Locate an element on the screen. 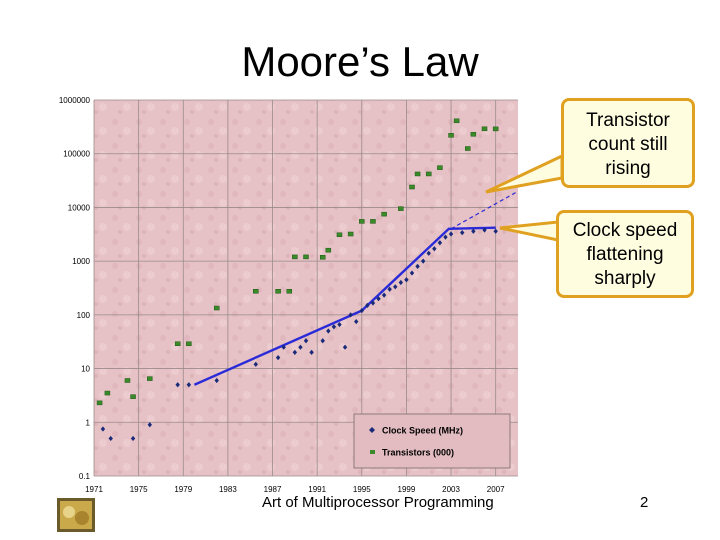  book-logo is located at coordinates (76, 515).